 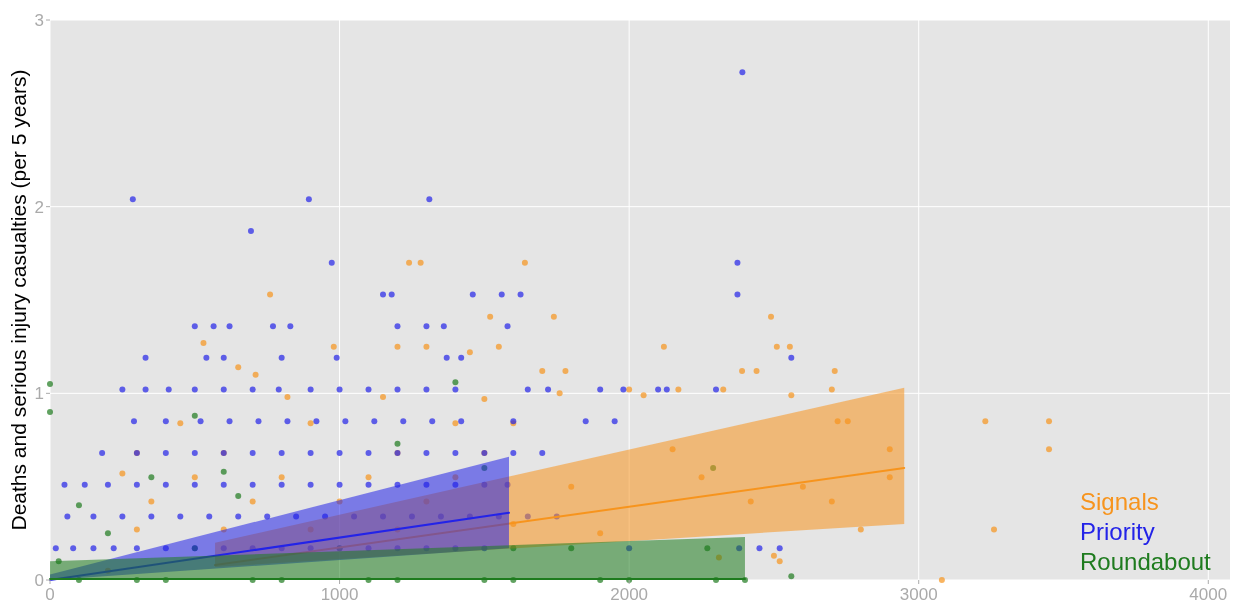 I want to click on y-tick-label: 2, so click(x=39, y=207).